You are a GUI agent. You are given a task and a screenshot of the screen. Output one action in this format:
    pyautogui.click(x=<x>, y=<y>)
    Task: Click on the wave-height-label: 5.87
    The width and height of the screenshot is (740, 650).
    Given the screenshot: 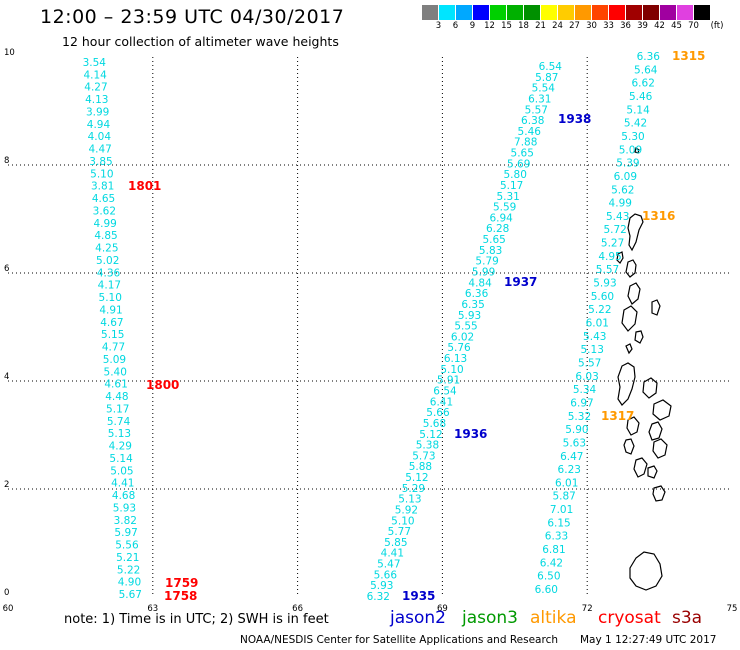 What is the action you would take?
    pyautogui.click(x=546, y=78)
    